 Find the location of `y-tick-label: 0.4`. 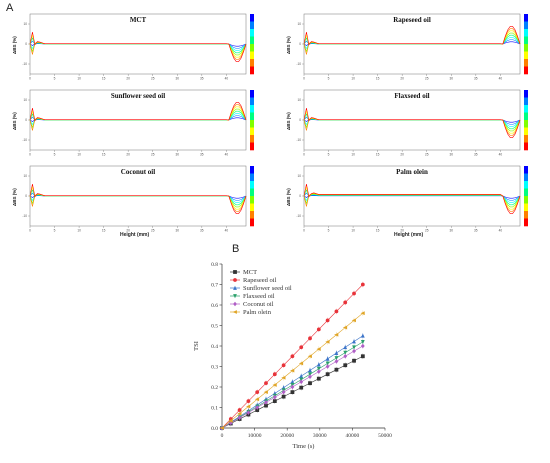

y-tick-label: 0.4 is located at coordinates (214, 347).